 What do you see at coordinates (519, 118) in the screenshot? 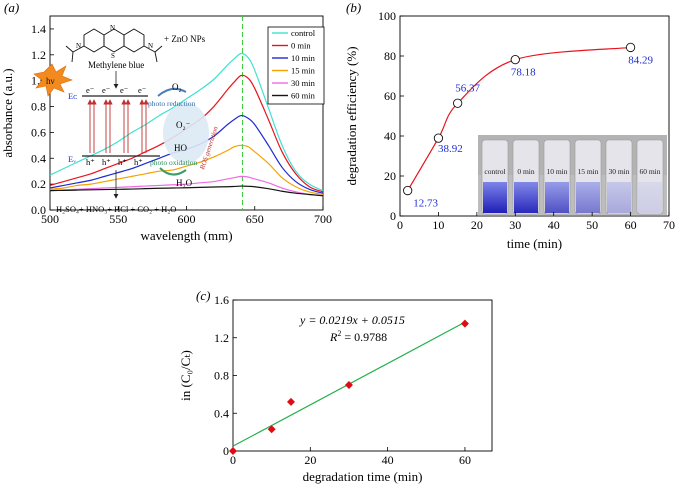
I see `efficiency-curve` at bounding box center [519, 118].